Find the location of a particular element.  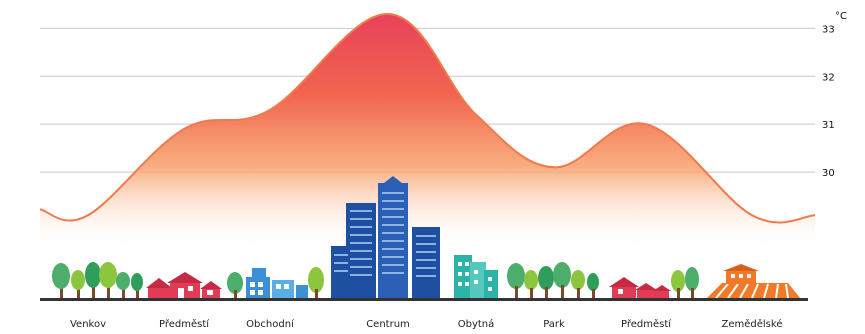

y-tick-label: 32 is located at coordinates (828, 77).